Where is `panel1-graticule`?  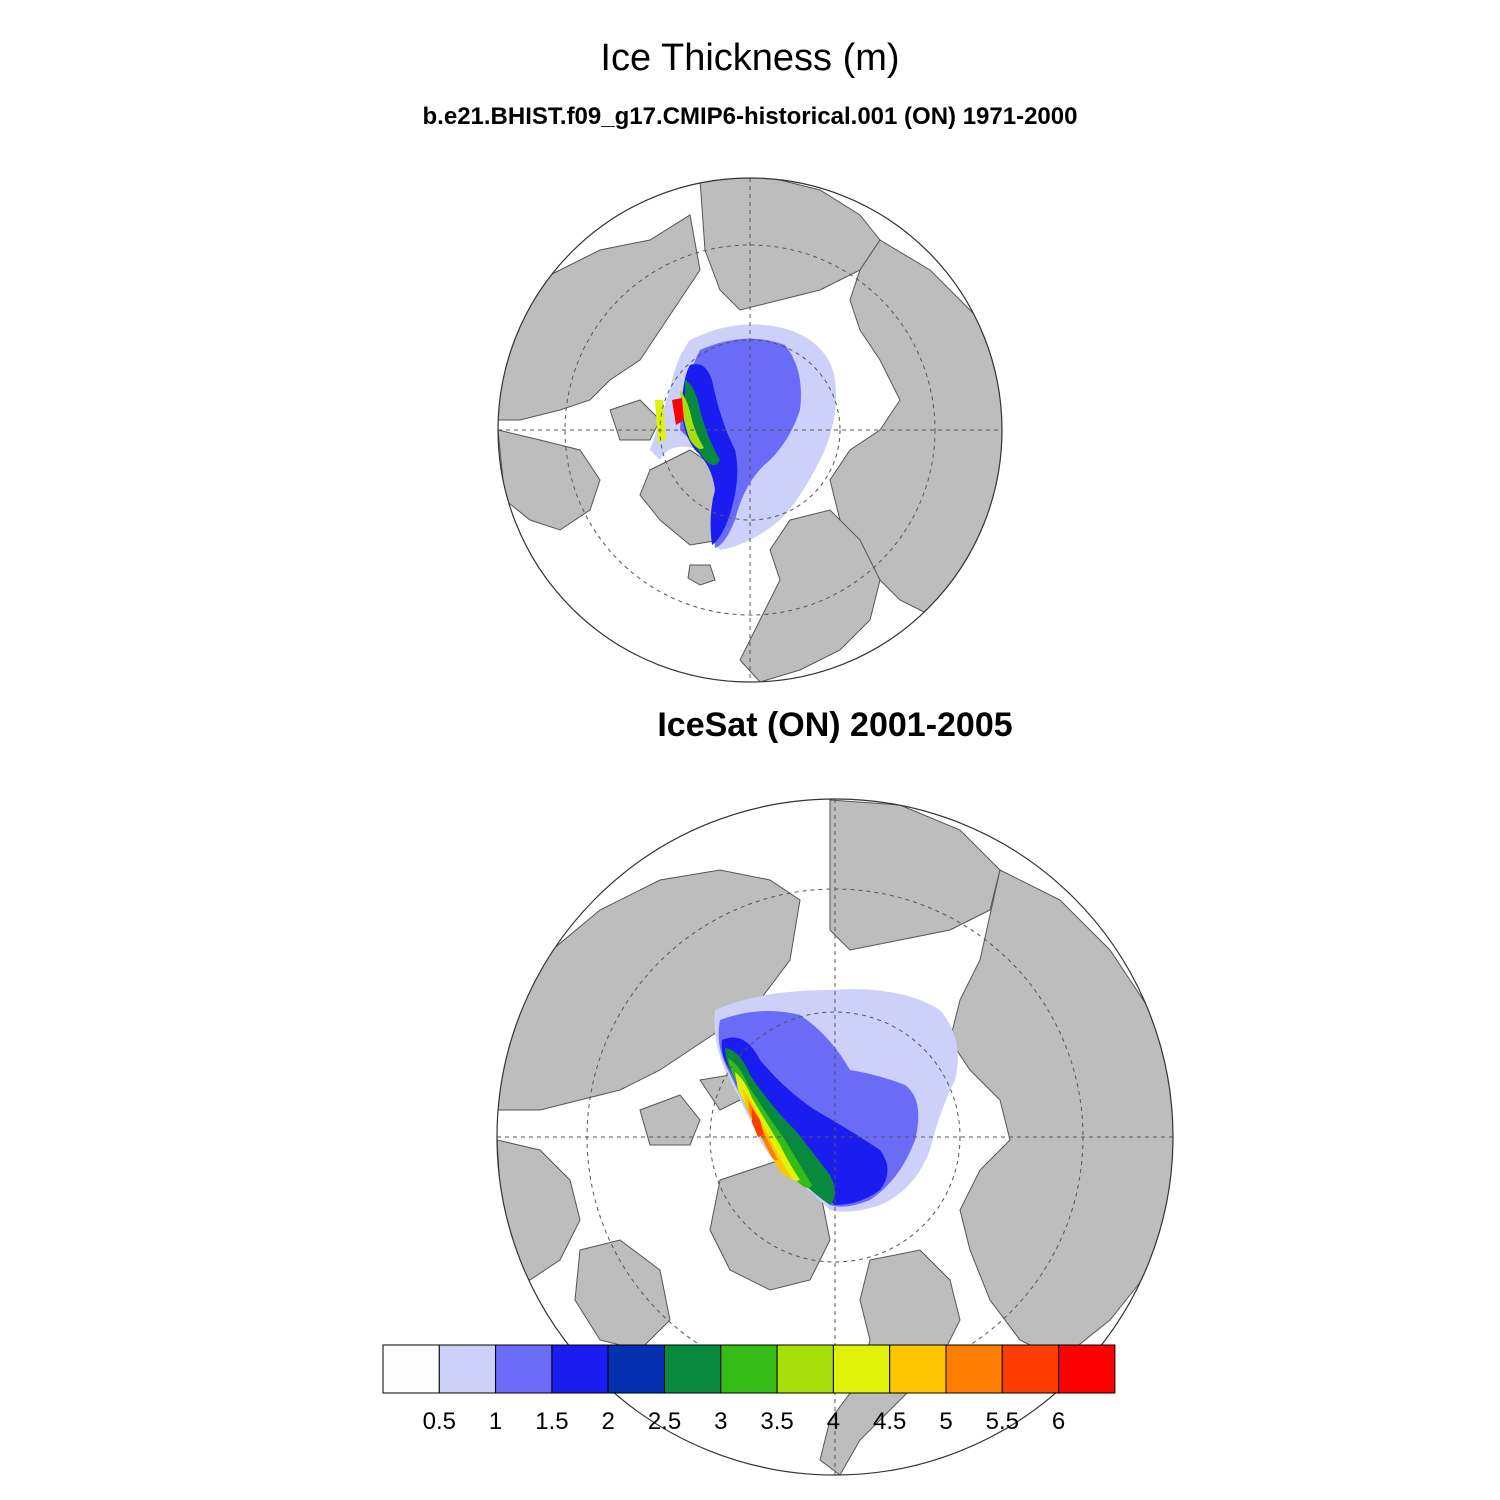
panel1-graticule is located at coordinates (750, 430).